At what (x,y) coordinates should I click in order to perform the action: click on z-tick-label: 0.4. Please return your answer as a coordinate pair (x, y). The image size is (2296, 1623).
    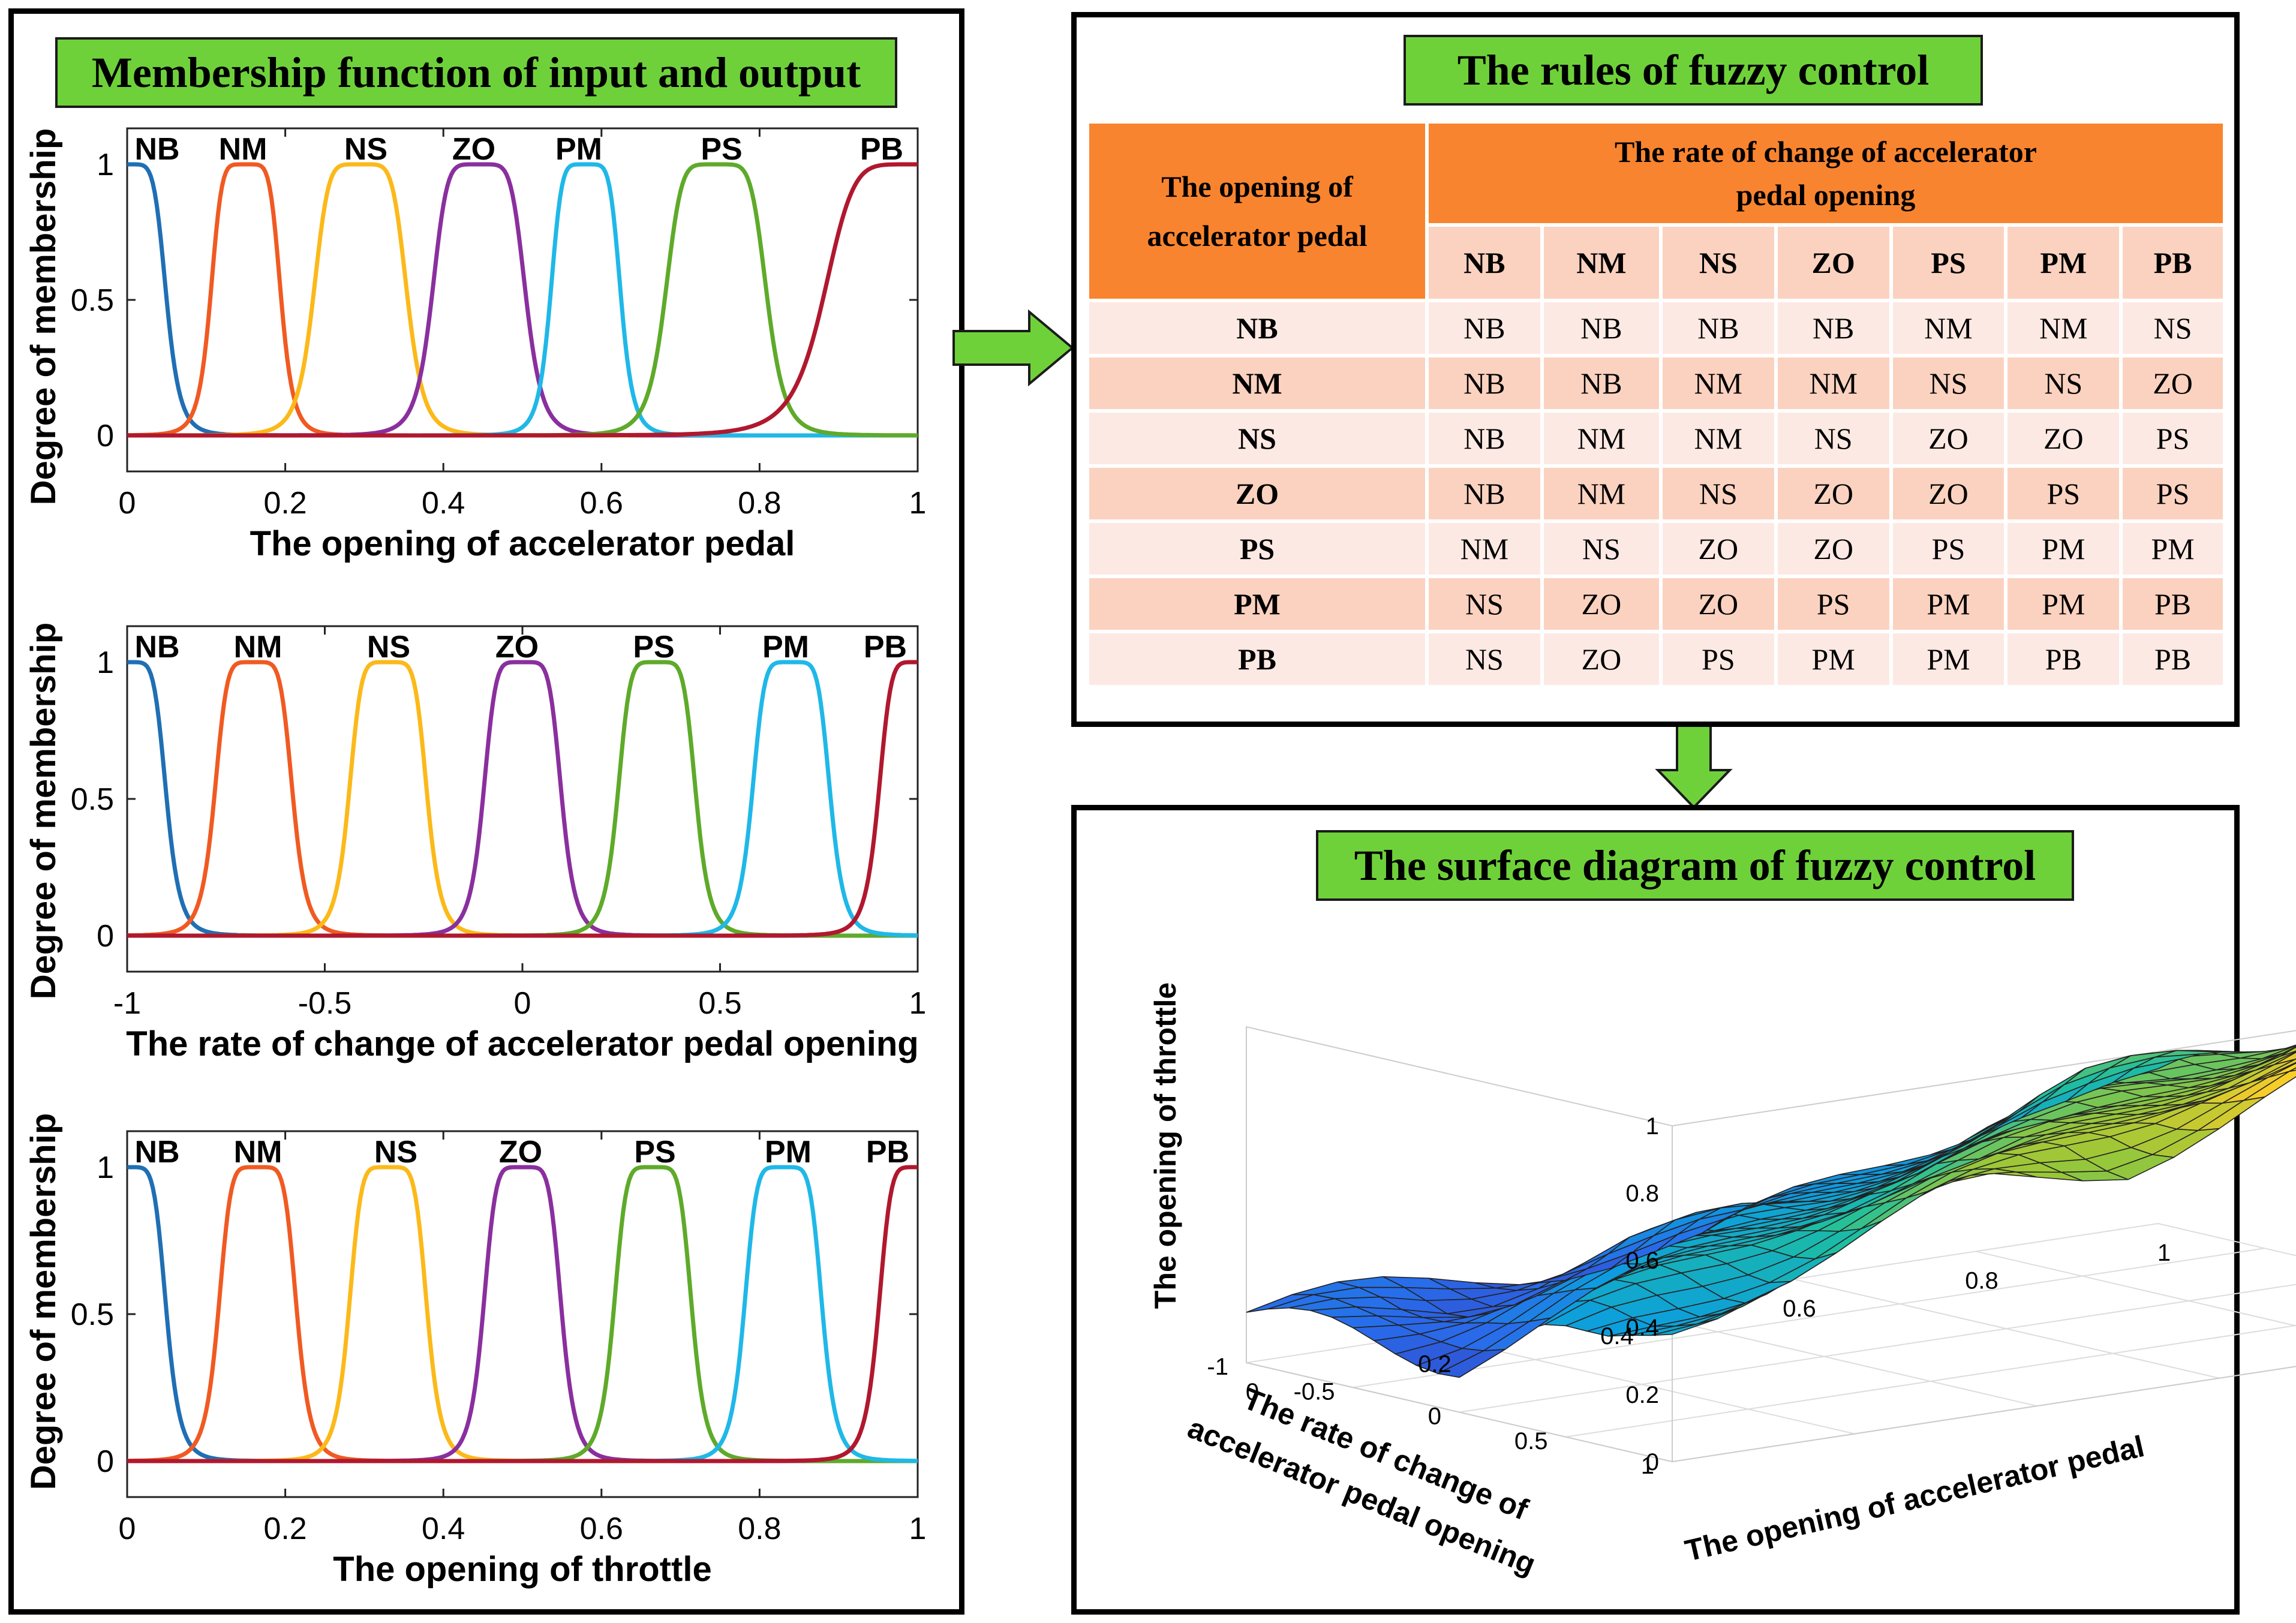
    Looking at the image, I should click on (1642, 1328).